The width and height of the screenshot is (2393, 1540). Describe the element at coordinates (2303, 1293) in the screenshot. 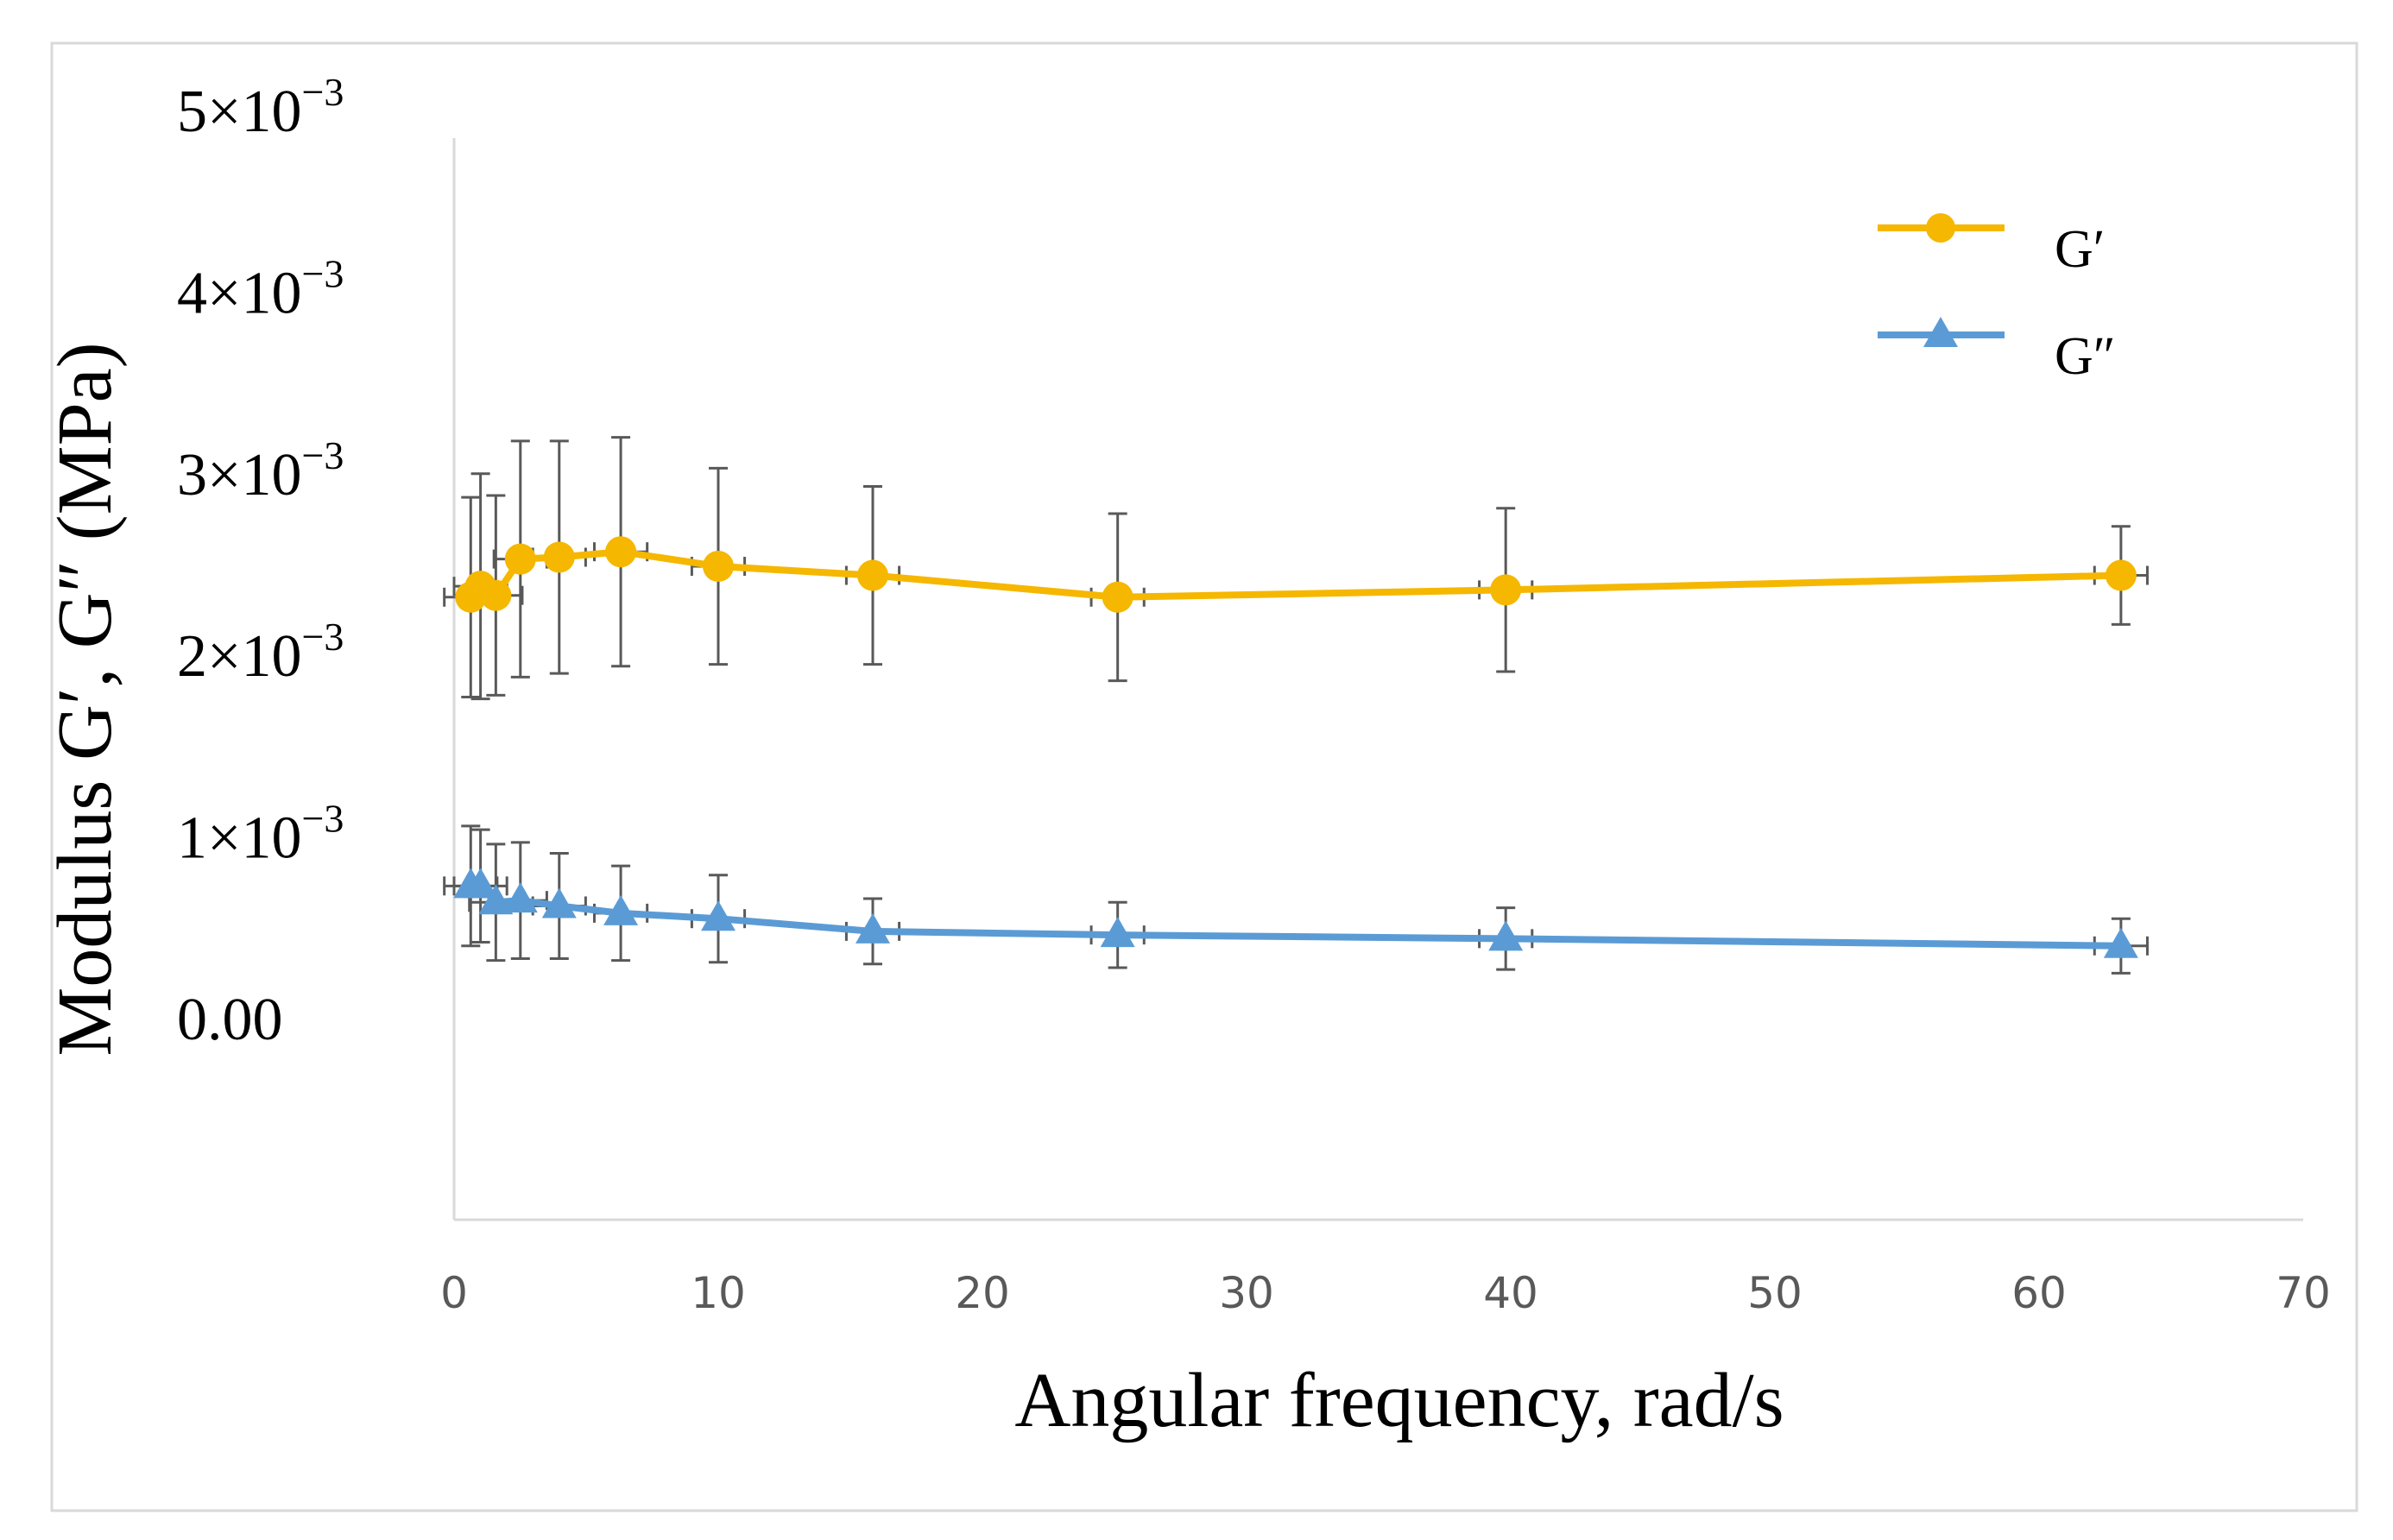

I see `x-tick-label: 70` at that location.